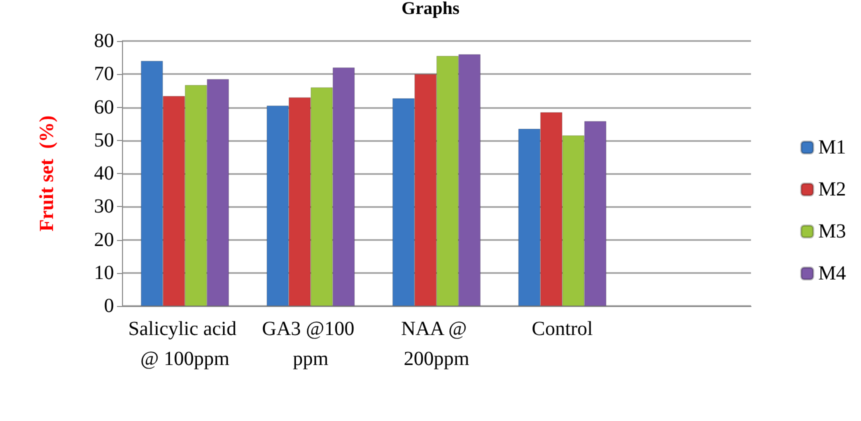 The image size is (861, 421). I want to click on x-tick-label: GA3 @100 ppm, so click(311, 344).